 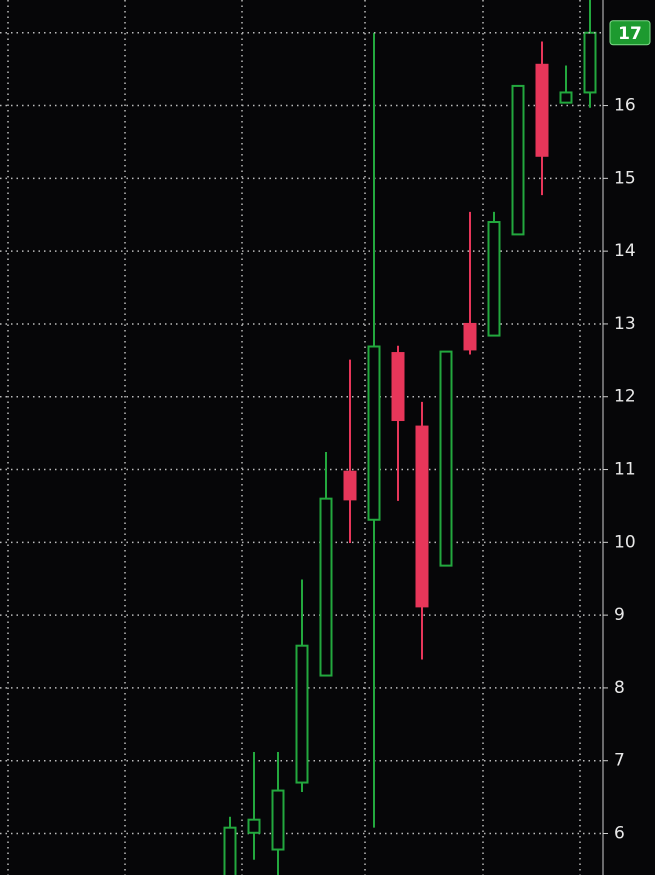 I want to click on last-price-label: 17, so click(x=630, y=34).